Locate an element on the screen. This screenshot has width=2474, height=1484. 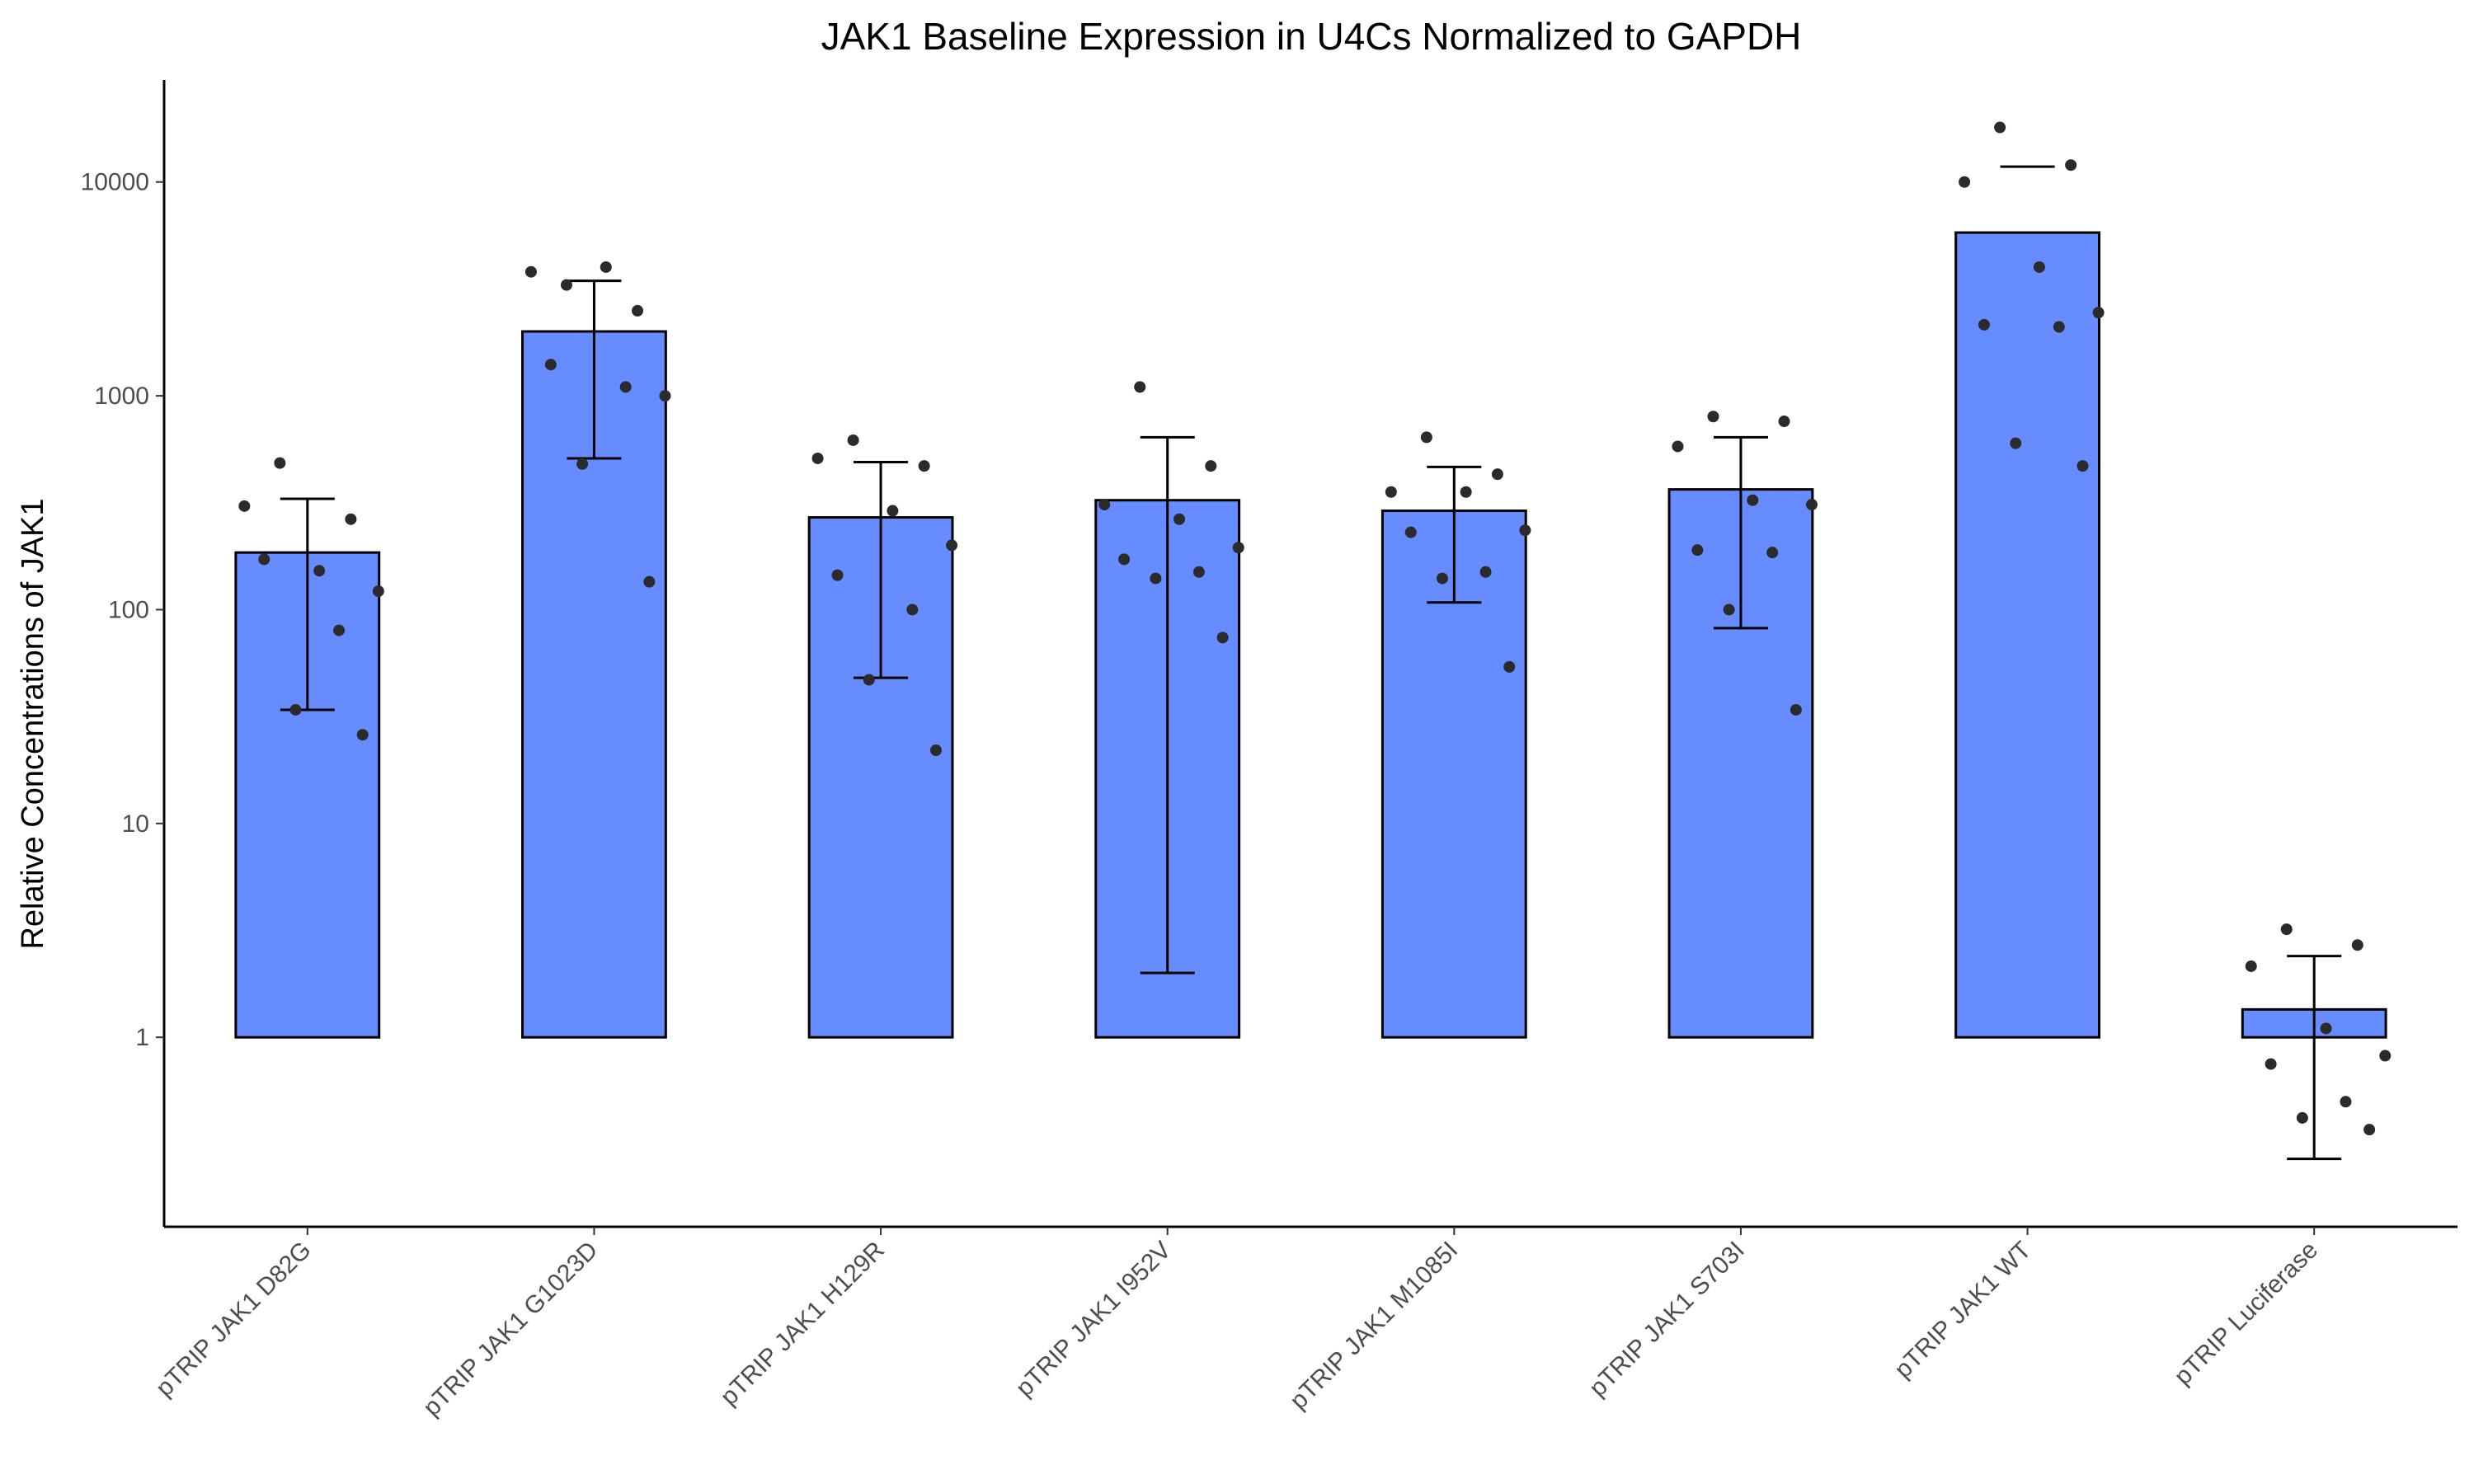
x-tick-label: pTRIP JAK1 S703I is located at coordinates (1667, 1319).